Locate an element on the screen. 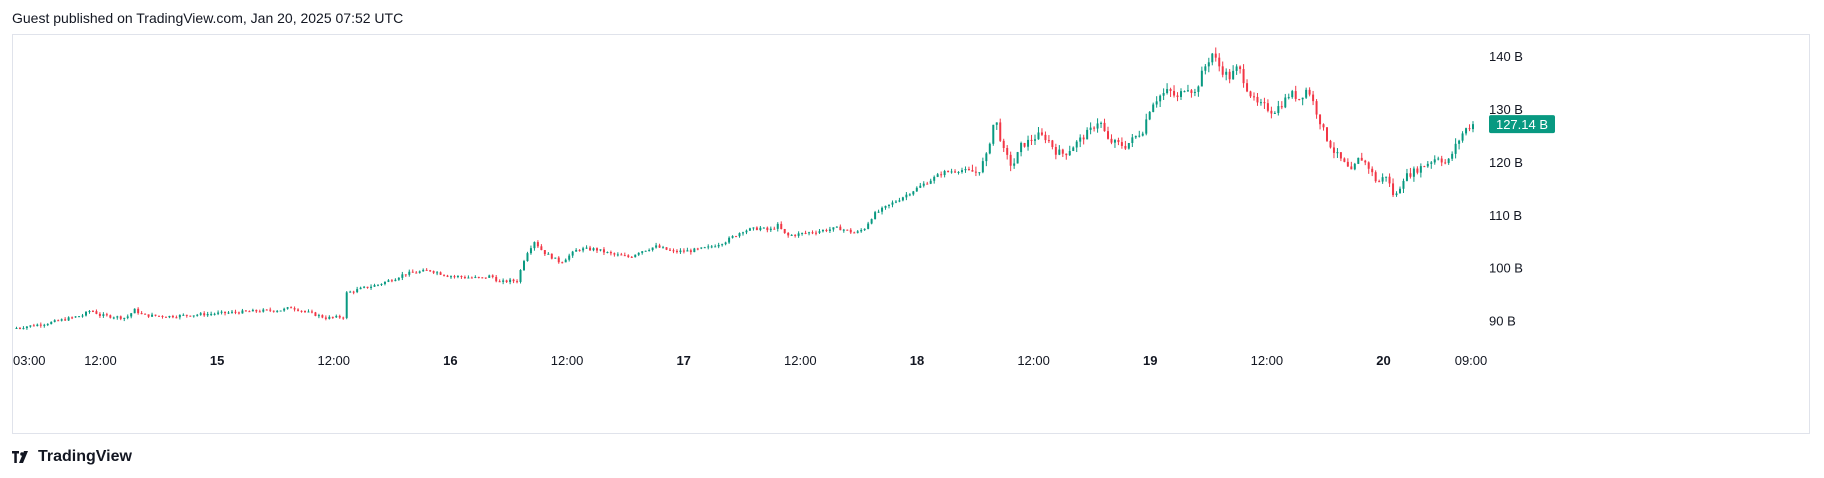 The image size is (1824, 478). y-tick-label: 100 B is located at coordinates (1506, 268).